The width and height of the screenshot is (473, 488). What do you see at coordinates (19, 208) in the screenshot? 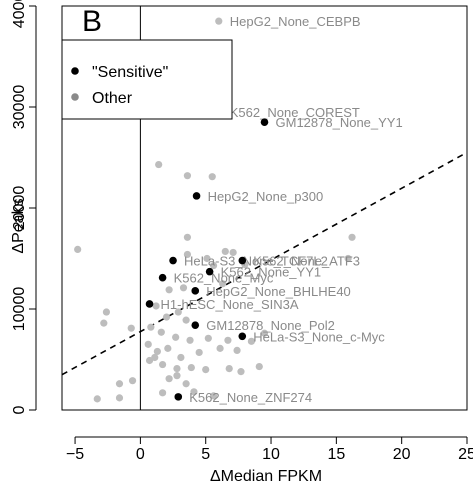
I see `y-tick-label: 20000` at bounding box center [19, 208].